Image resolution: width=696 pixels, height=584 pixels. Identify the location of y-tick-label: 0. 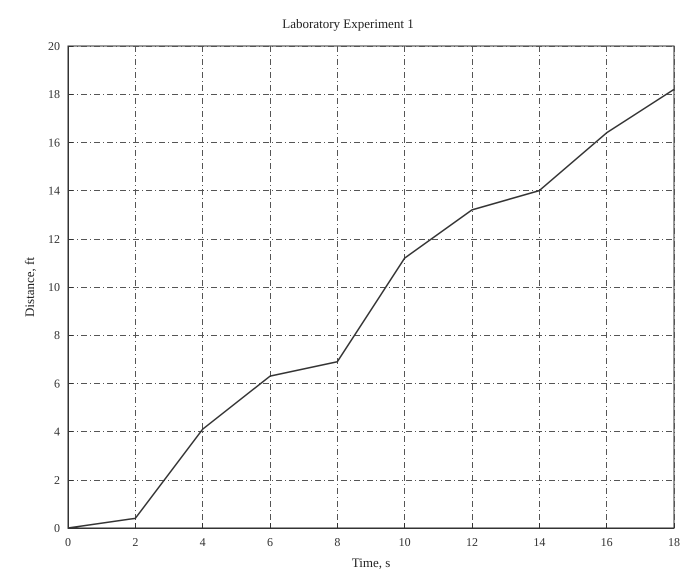
(57, 528).